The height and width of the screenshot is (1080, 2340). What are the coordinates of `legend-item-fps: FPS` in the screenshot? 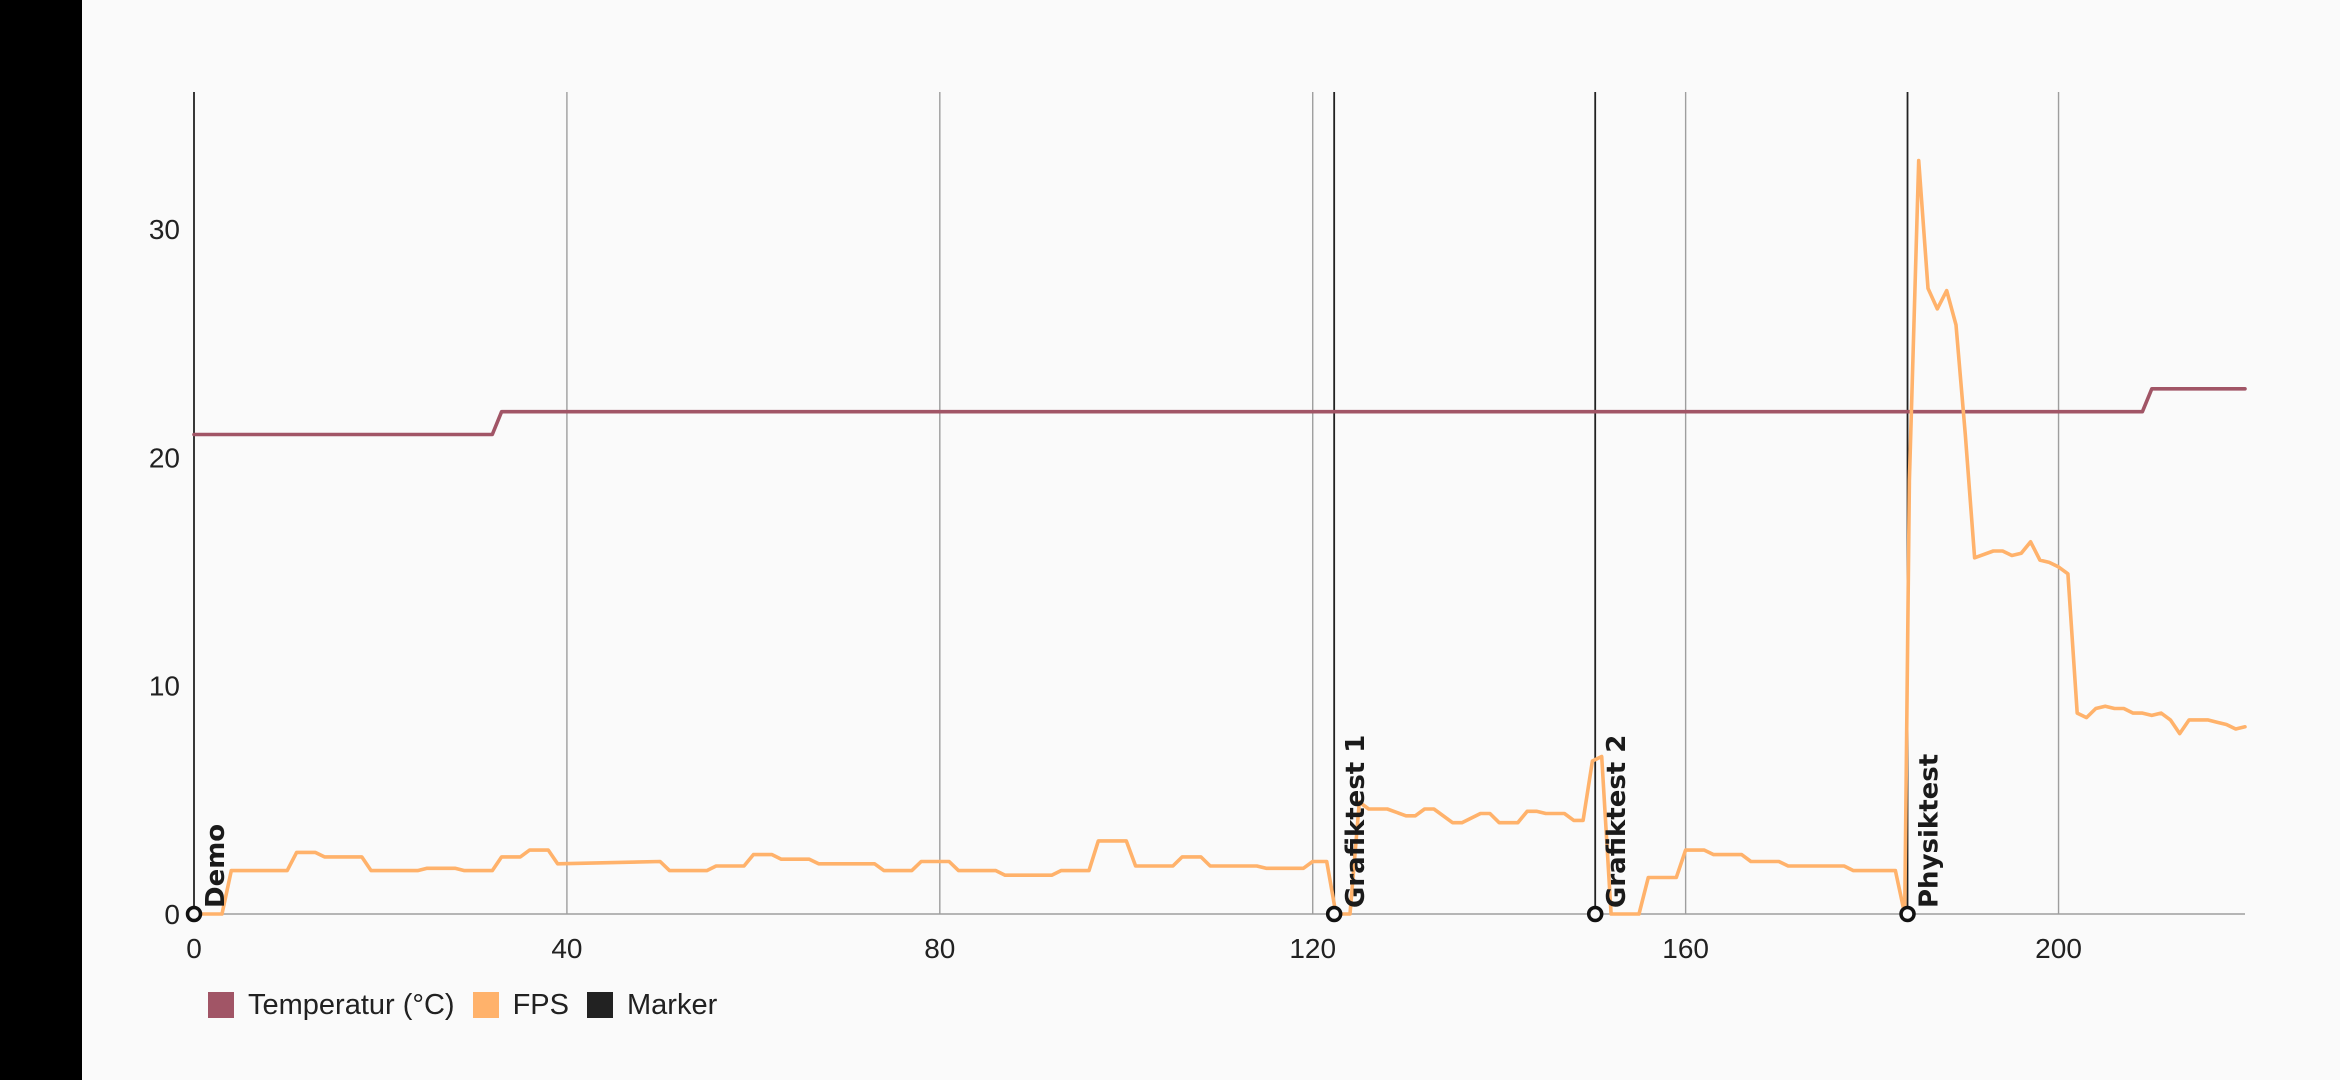 It's located at (520, 1005).